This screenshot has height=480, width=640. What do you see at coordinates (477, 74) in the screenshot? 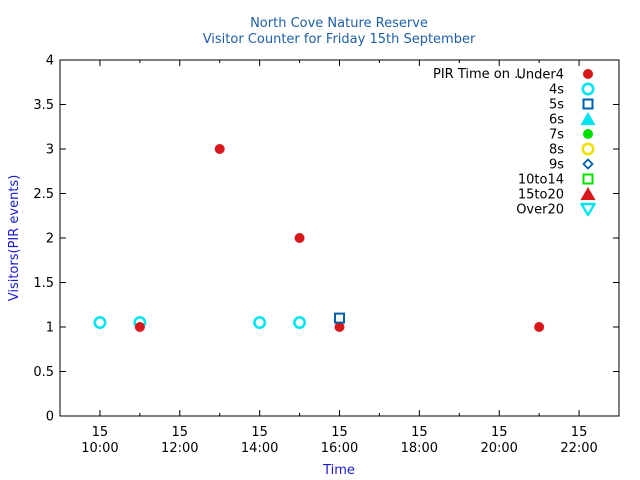
I see `legend-title: PIR Time on ..` at bounding box center [477, 74].